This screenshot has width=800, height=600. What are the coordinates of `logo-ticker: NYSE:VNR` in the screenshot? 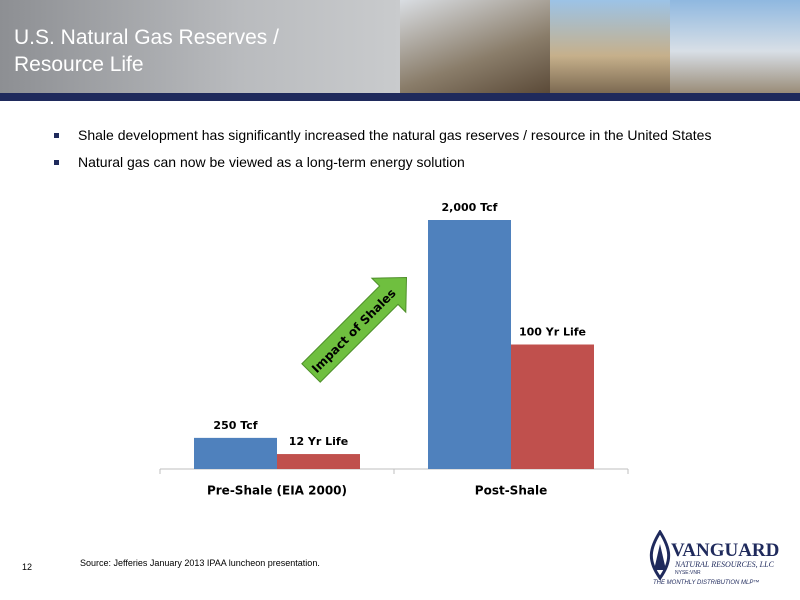 It's located at (688, 573).